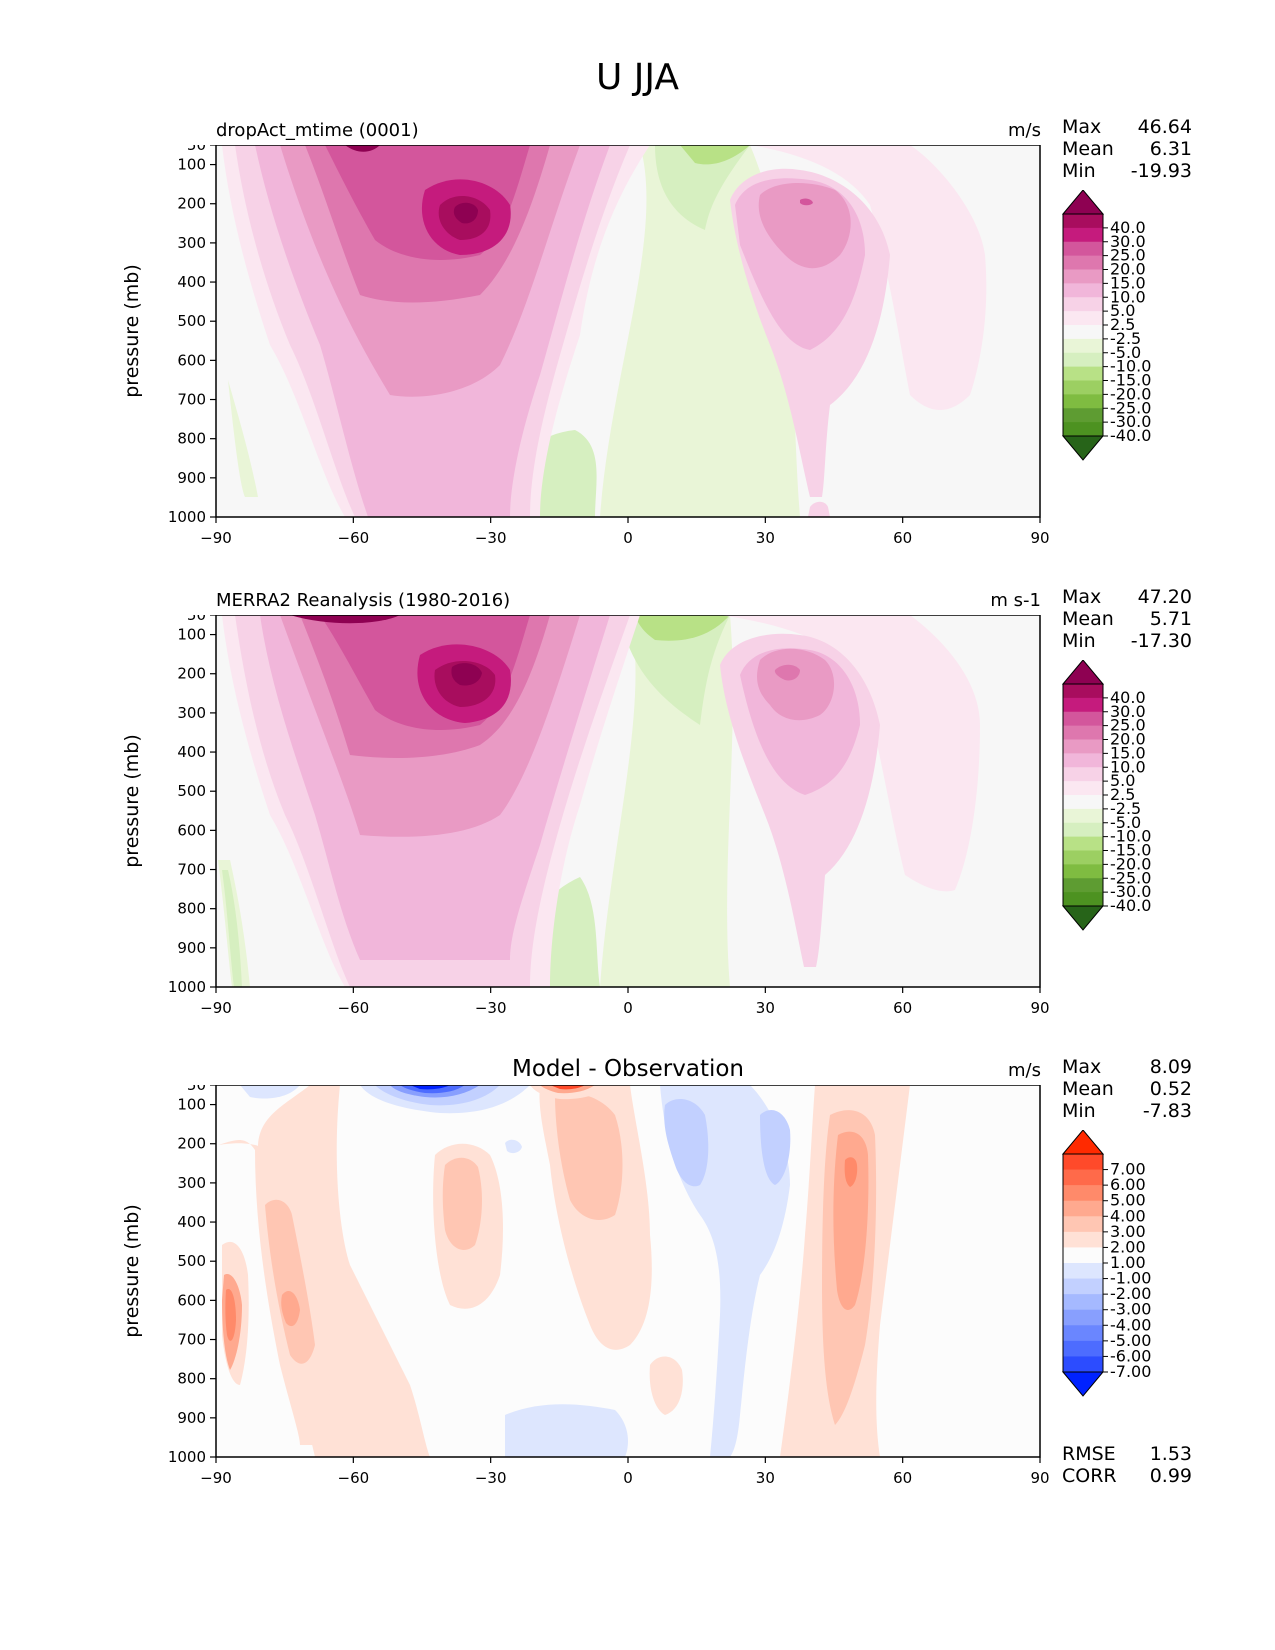  What do you see at coordinates (1079, 1111) in the screenshot?
I see `stat-label: Min` at bounding box center [1079, 1111].